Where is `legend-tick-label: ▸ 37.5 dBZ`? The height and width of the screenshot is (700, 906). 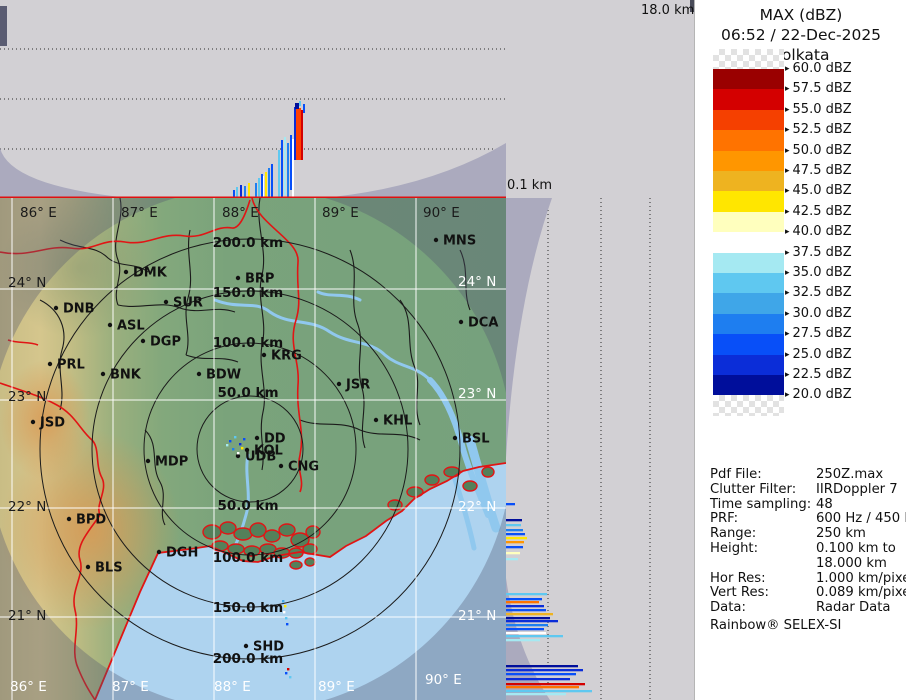
legend-tick-label: ▸ 37.5 dBZ is located at coordinates (818, 252).